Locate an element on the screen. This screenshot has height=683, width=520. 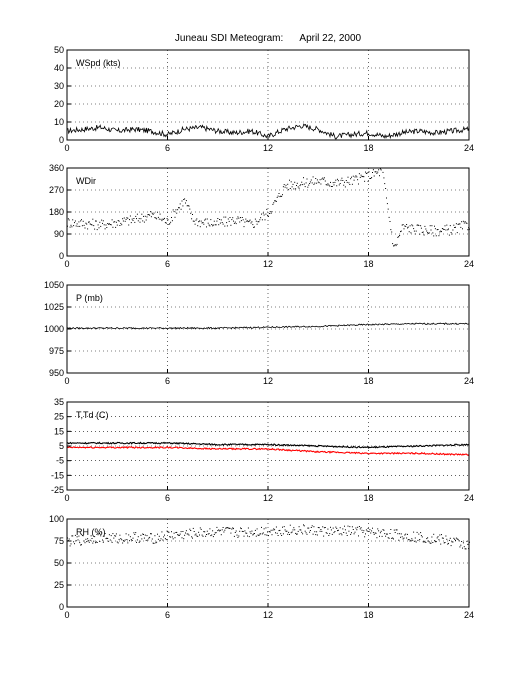
y-tick-label: 40 is located at coordinates (59, 68).